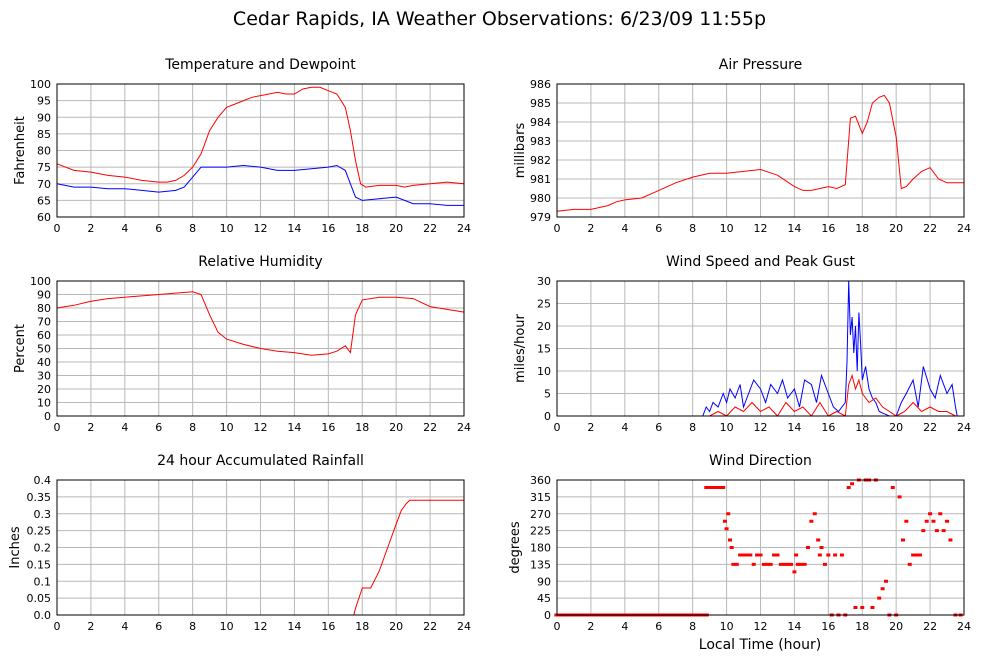 Image resolution: width=999 pixels, height=659 pixels. What do you see at coordinates (40, 281) in the screenshot?
I see `y-tick-label: 100` at bounding box center [40, 281].